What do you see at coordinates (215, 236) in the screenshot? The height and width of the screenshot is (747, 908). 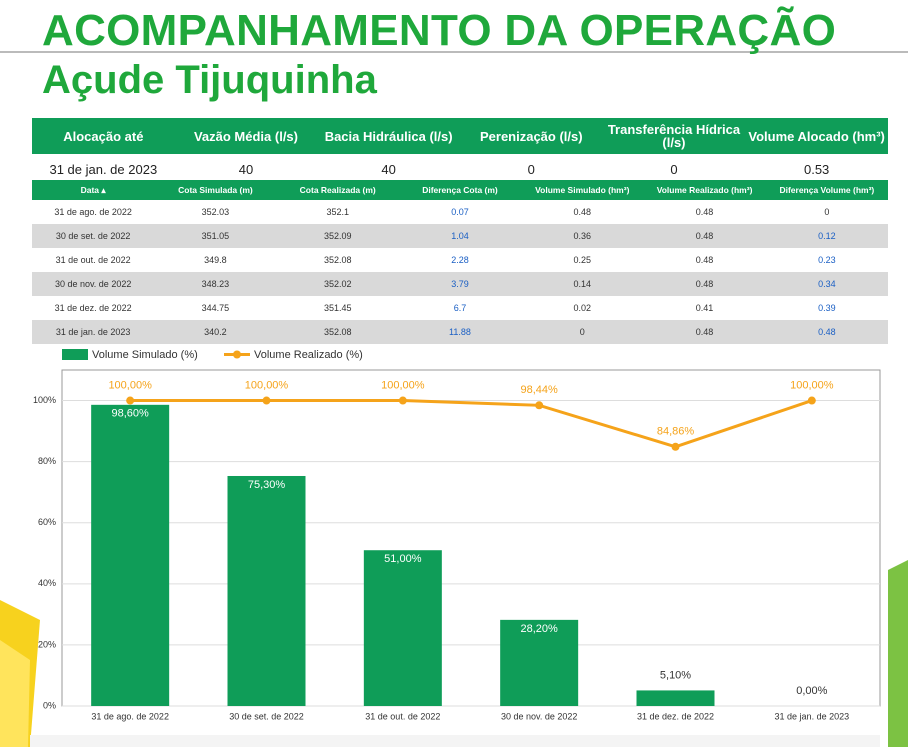 I see `cell: 351.05` at bounding box center [215, 236].